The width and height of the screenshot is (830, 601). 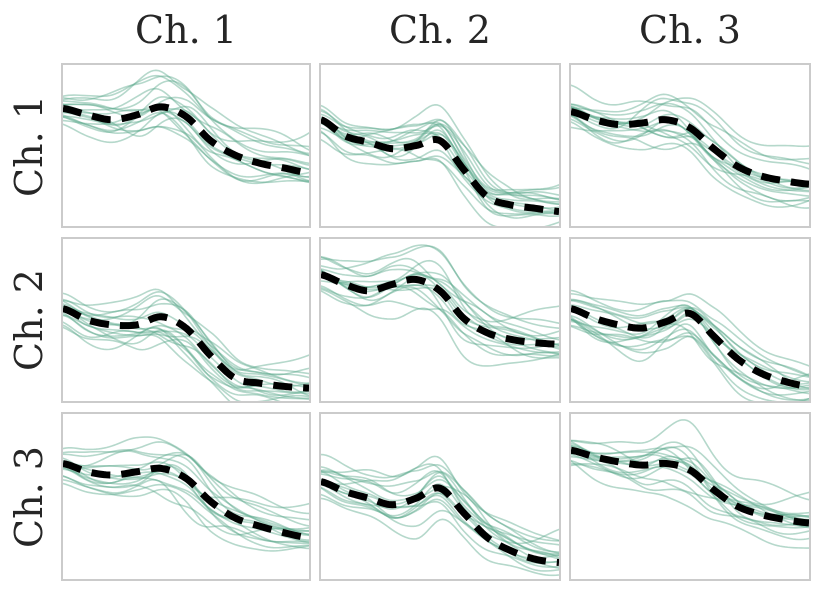 I want to click on subplot-r2c2, so click(x=440, y=320).